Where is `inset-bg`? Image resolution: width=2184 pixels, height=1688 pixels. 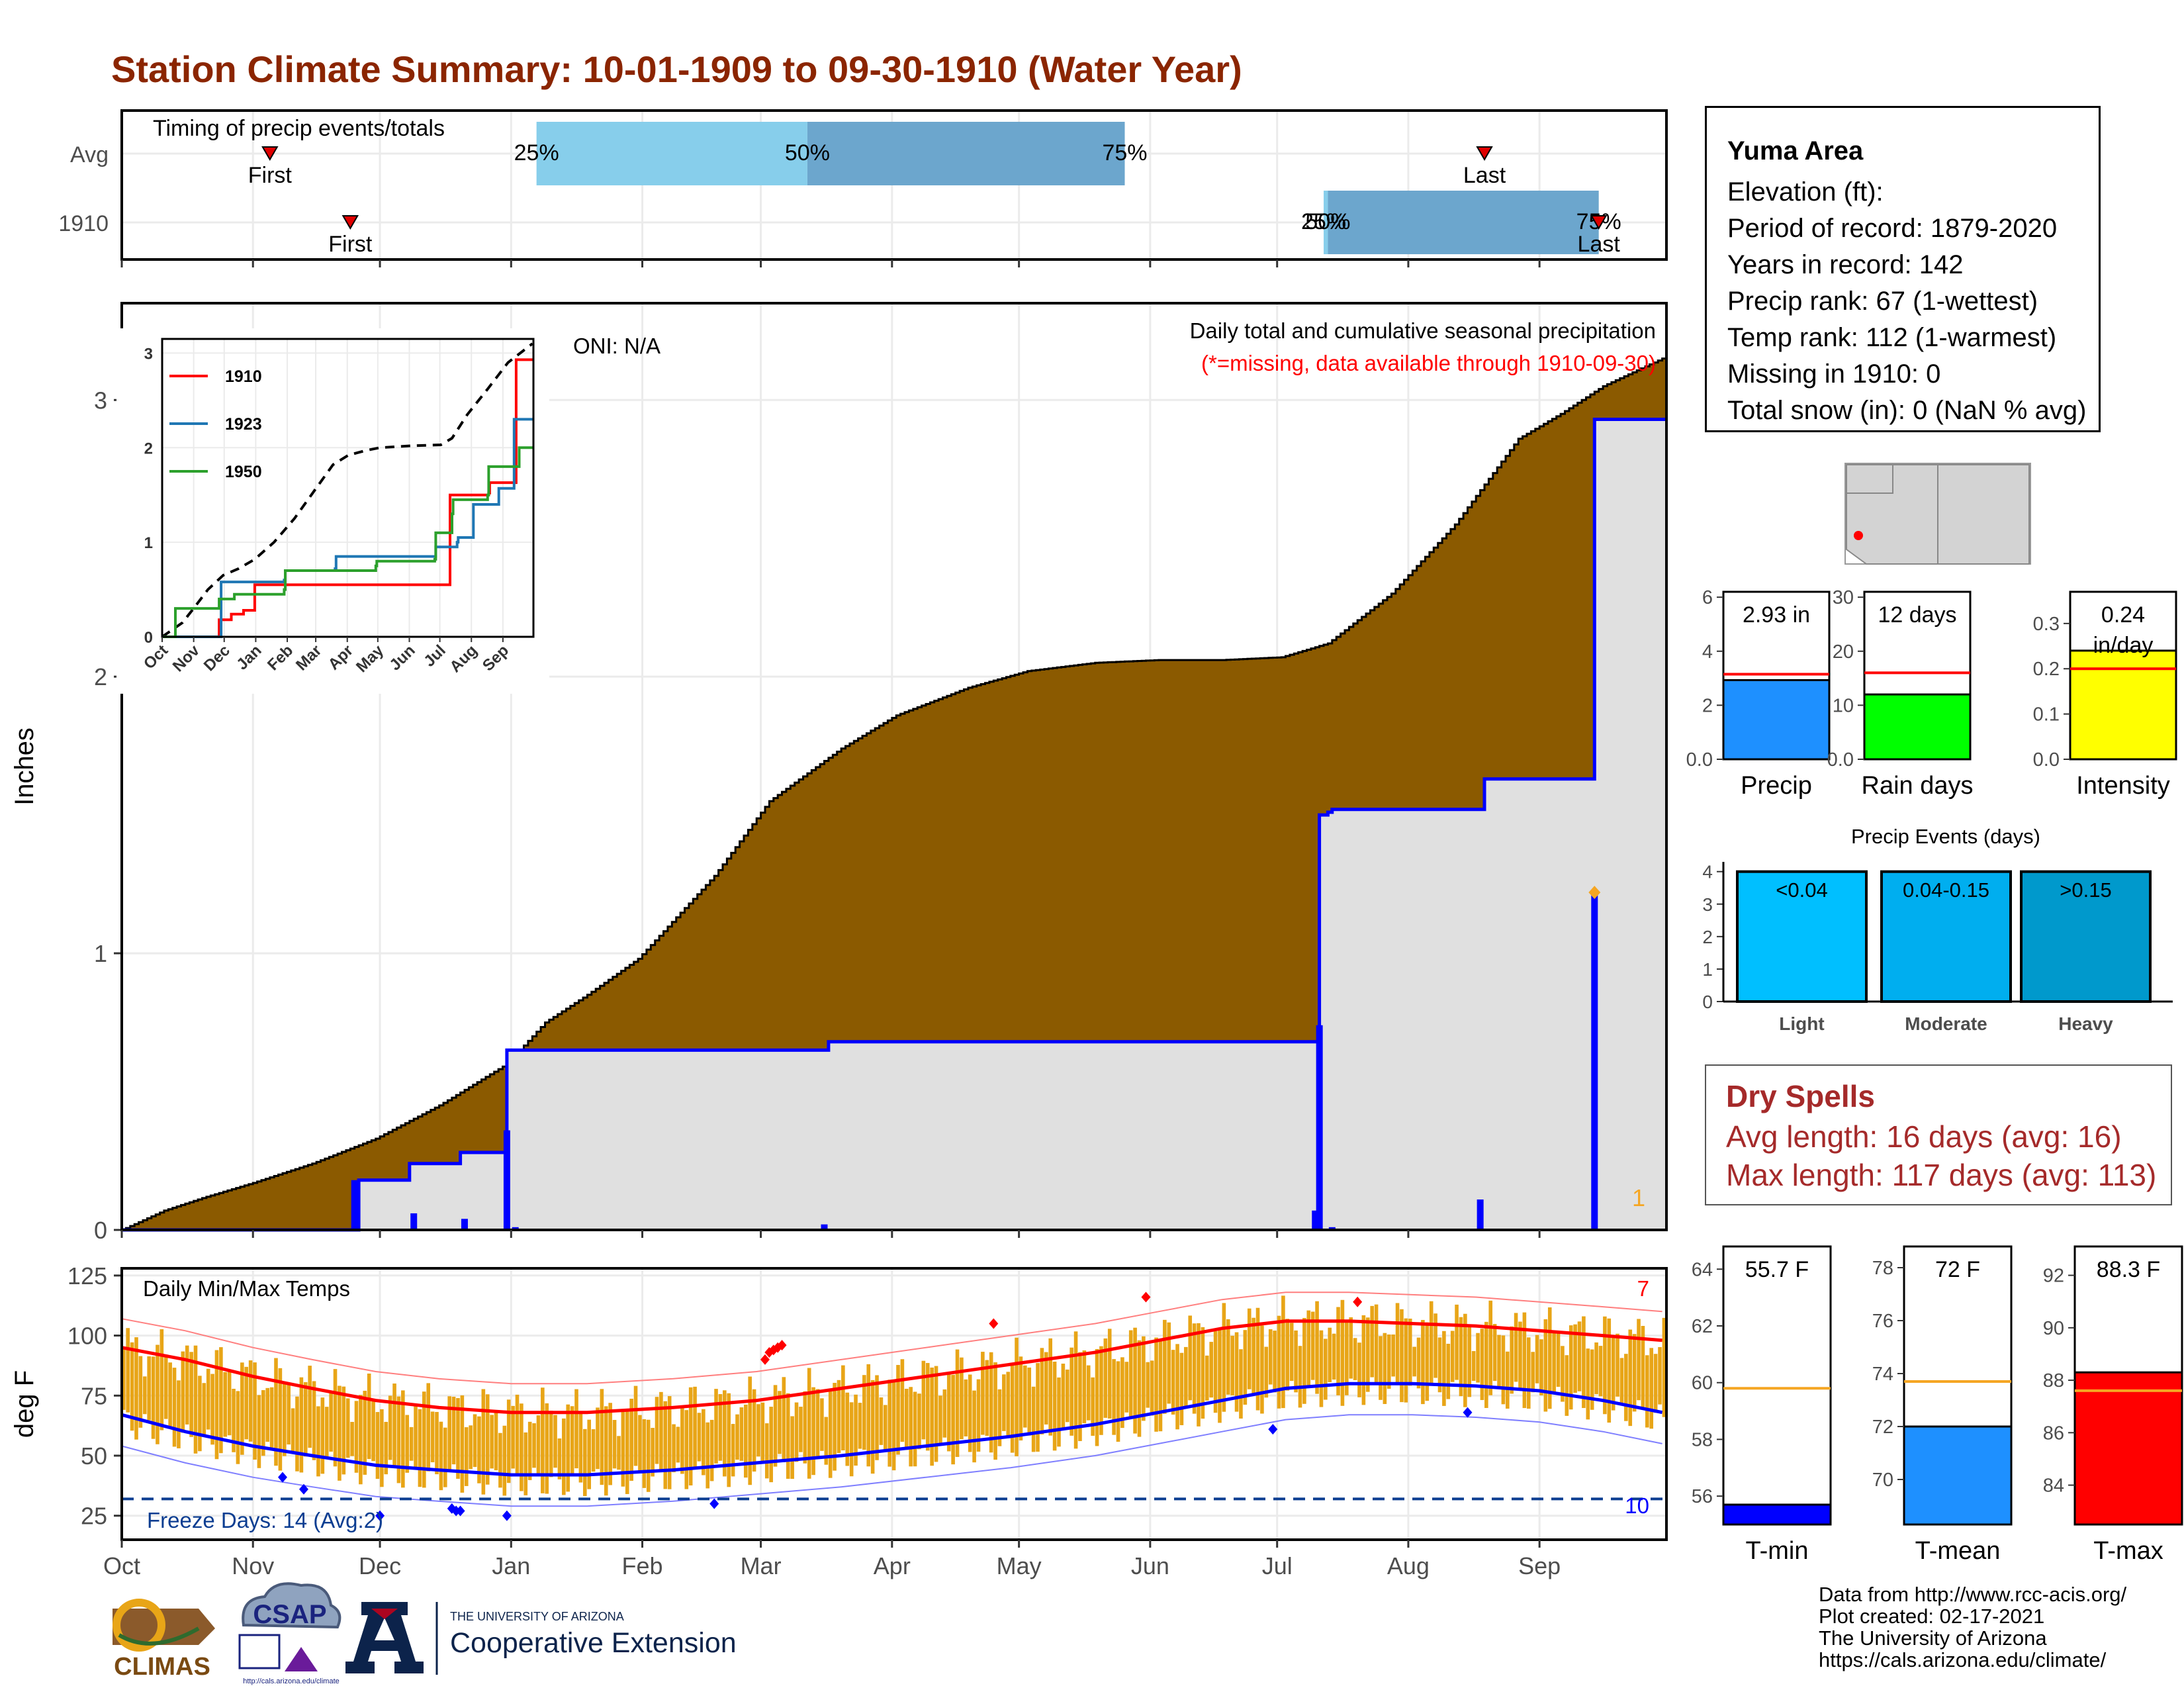
inset-bg is located at coordinates (332, 511).